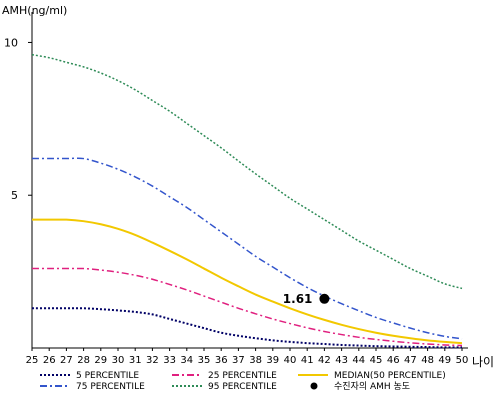  I want to click on x-tick-label: 38, so click(255, 360).